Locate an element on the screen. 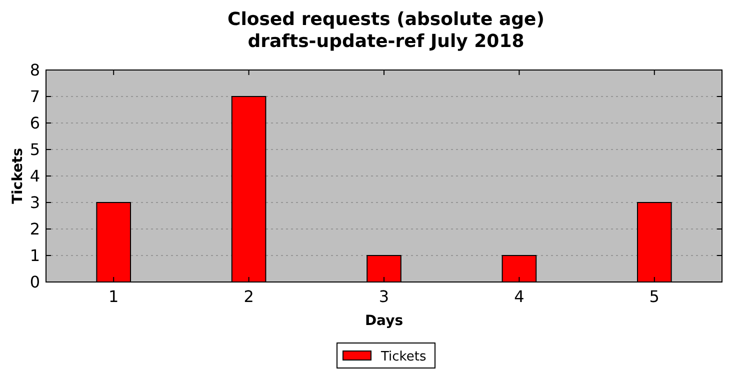  x-tick-label: 2 is located at coordinates (249, 296).